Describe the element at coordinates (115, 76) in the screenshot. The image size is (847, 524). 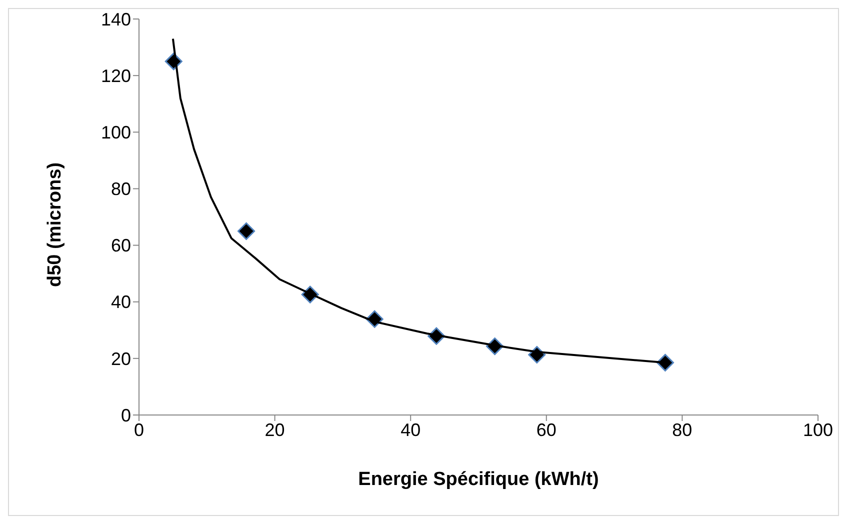
I see `y-tick-label: 120` at that location.